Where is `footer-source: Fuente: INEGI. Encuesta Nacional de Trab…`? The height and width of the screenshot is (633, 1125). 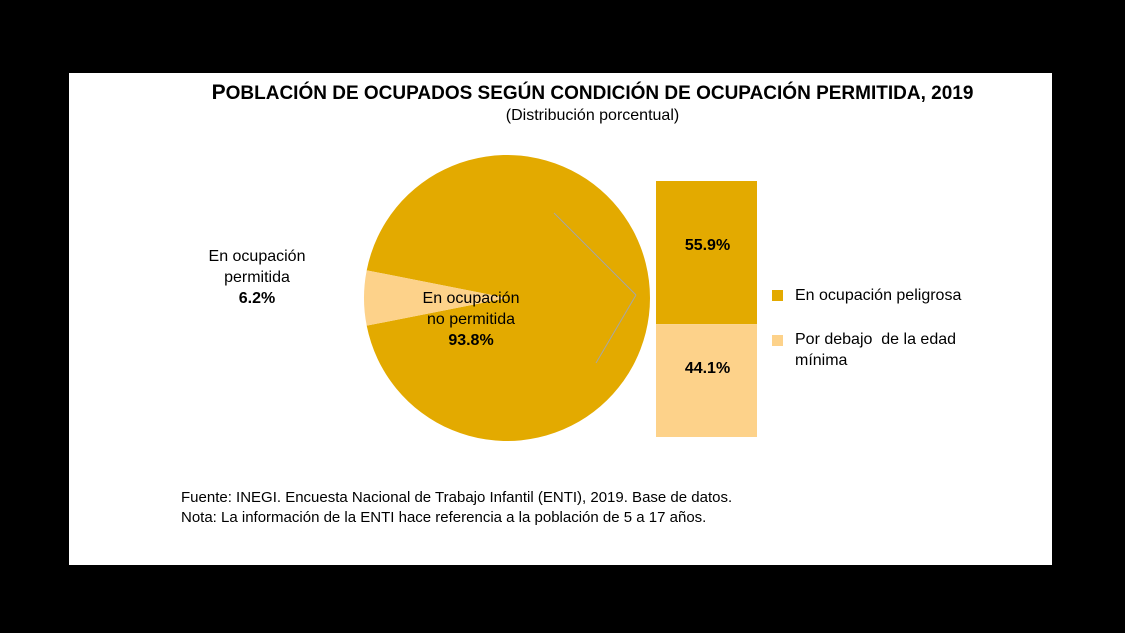 footer-source: Fuente: INEGI. Encuesta Nacional de Trab… is located at coordinates (457, 497).